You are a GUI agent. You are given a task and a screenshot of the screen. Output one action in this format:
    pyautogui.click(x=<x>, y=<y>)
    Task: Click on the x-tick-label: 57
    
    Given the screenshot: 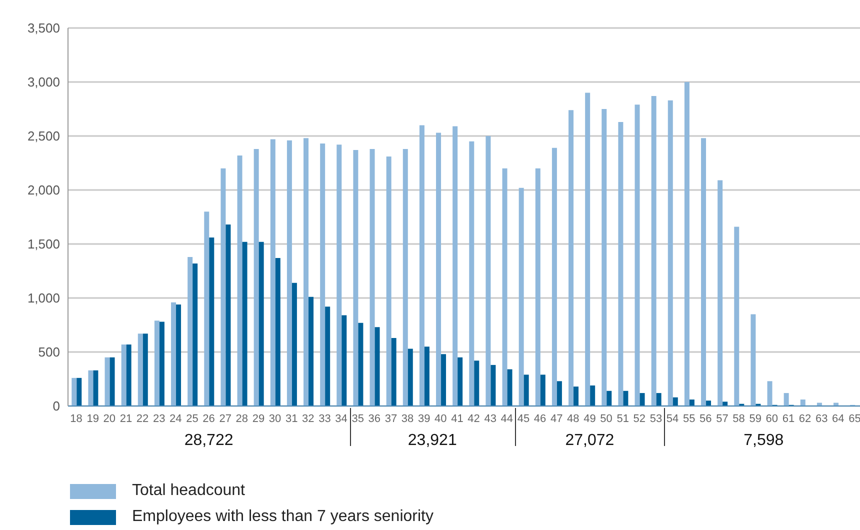 What is the action you would take?
    pyautogui.click(x=722, y=418)
    